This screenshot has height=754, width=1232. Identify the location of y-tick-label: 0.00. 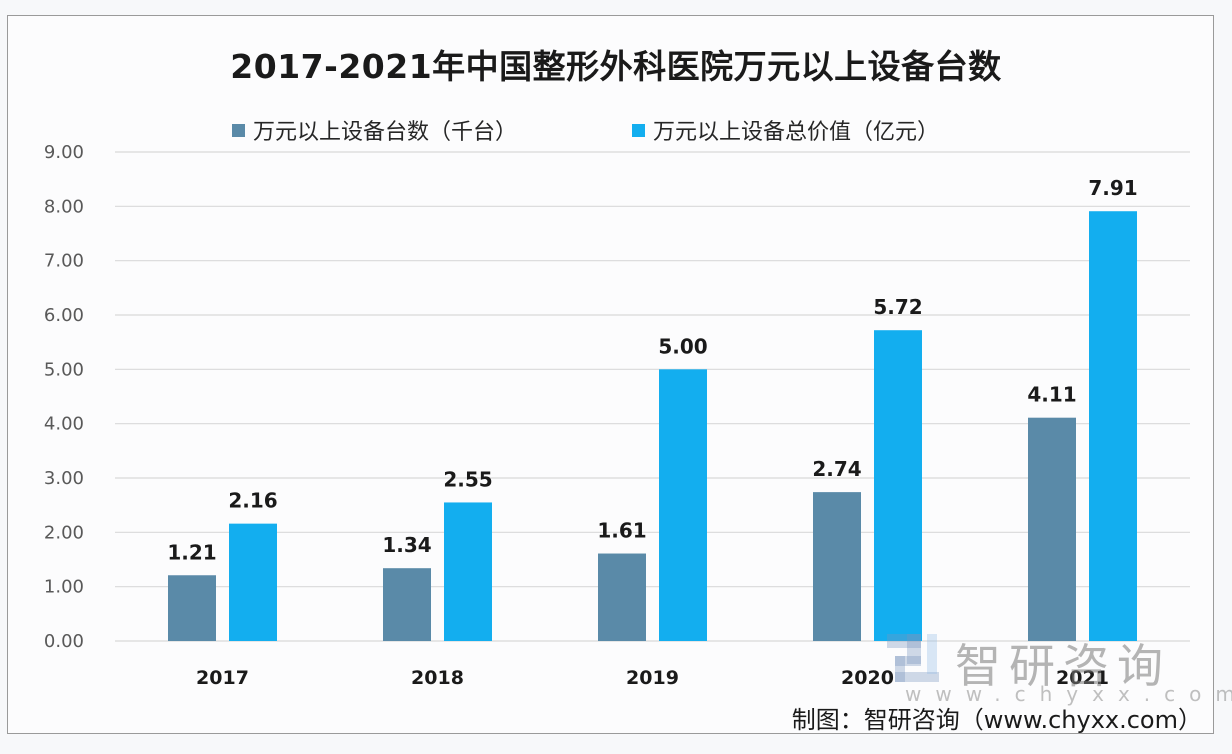
(64, 641).